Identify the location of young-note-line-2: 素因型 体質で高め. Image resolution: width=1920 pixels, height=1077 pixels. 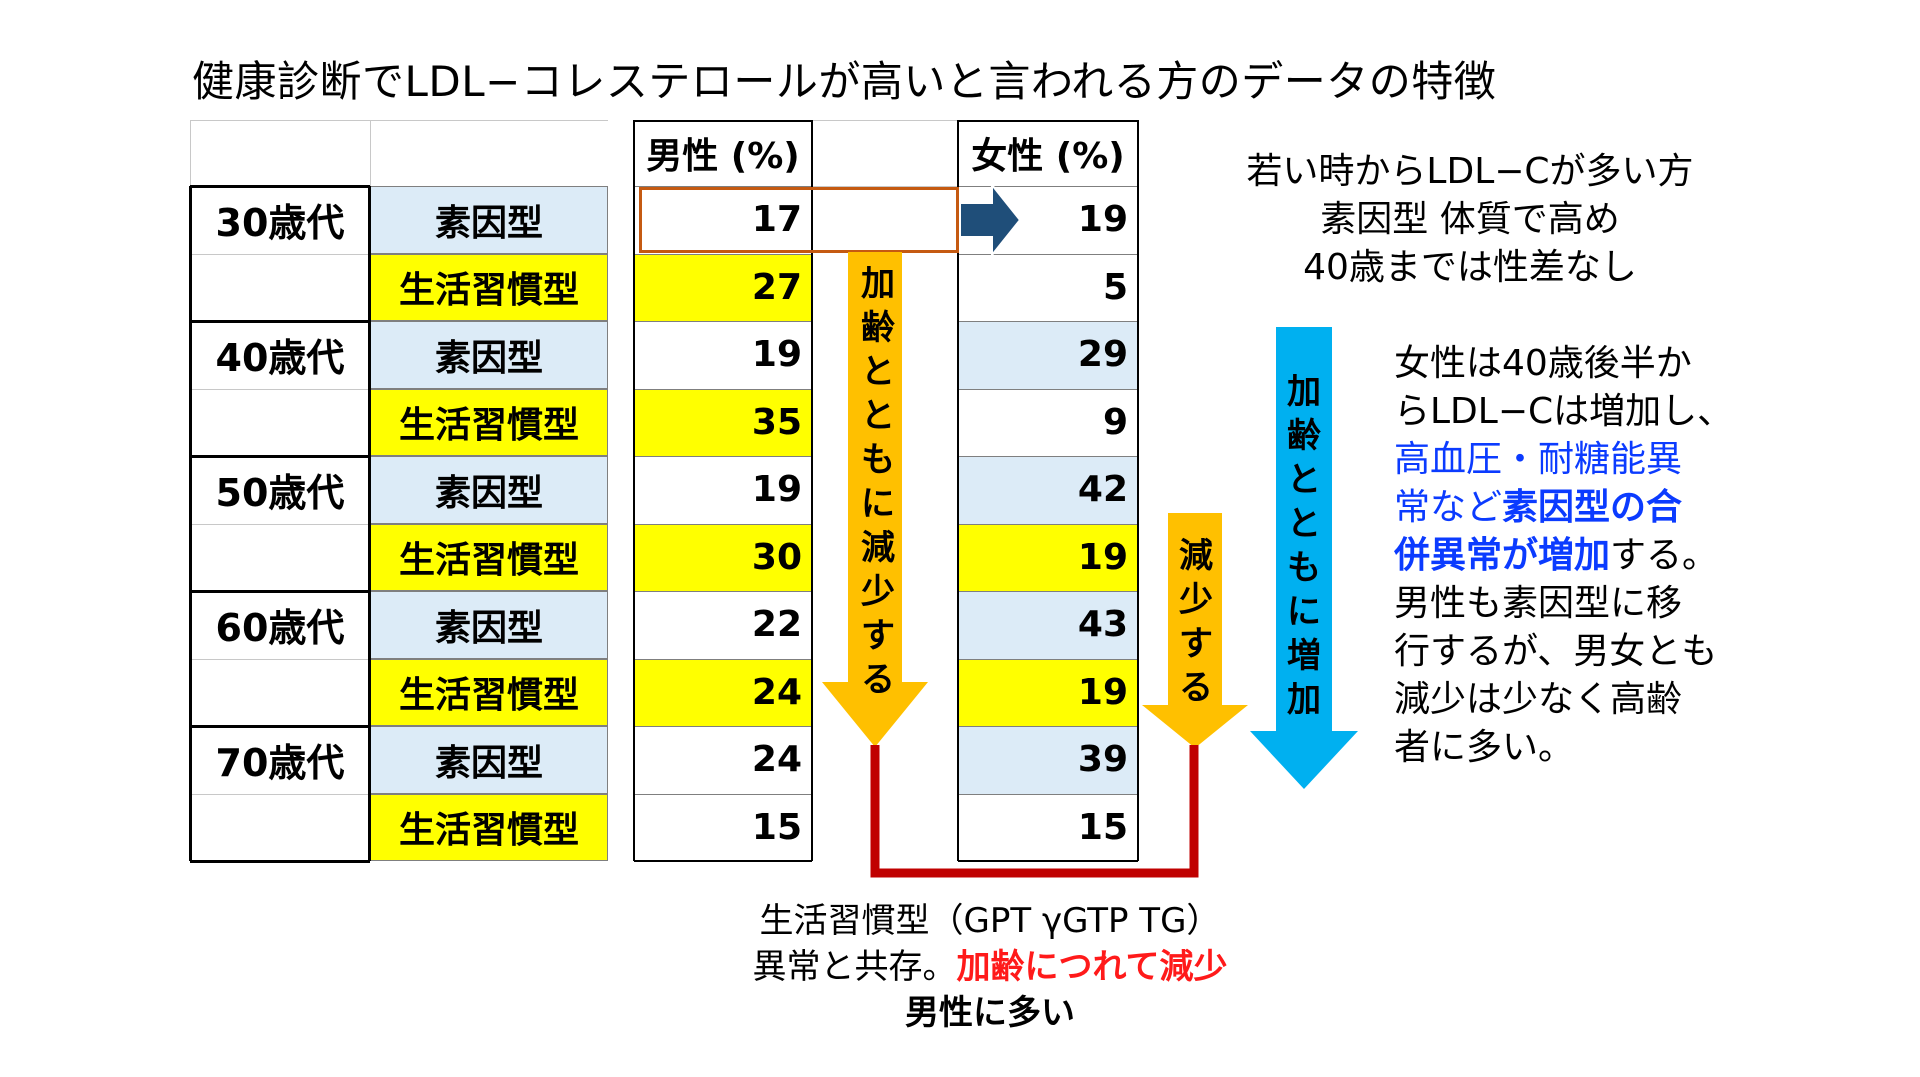
(1470, 219).